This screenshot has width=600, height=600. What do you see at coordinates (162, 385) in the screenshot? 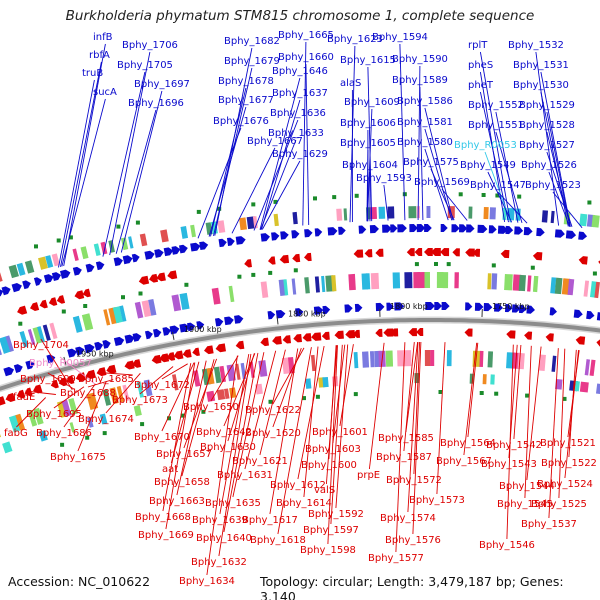
I see `gene-label-reverse: Bphy_1672` at bounding box center [162, 385].